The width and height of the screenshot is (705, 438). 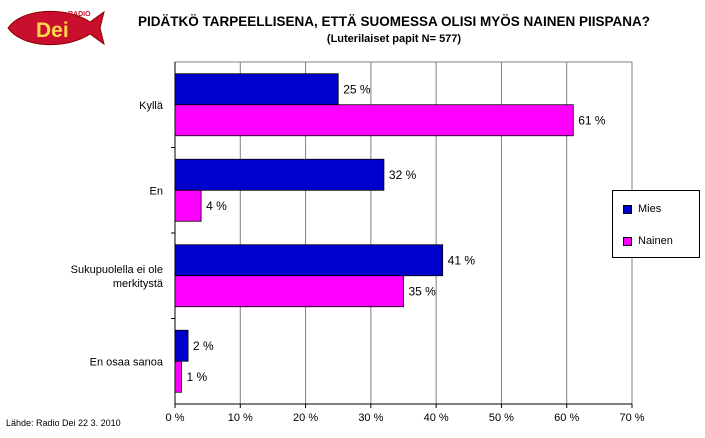 I want to click on radio-dei-logo: RADIO Dei, so click(x=56, y=28).